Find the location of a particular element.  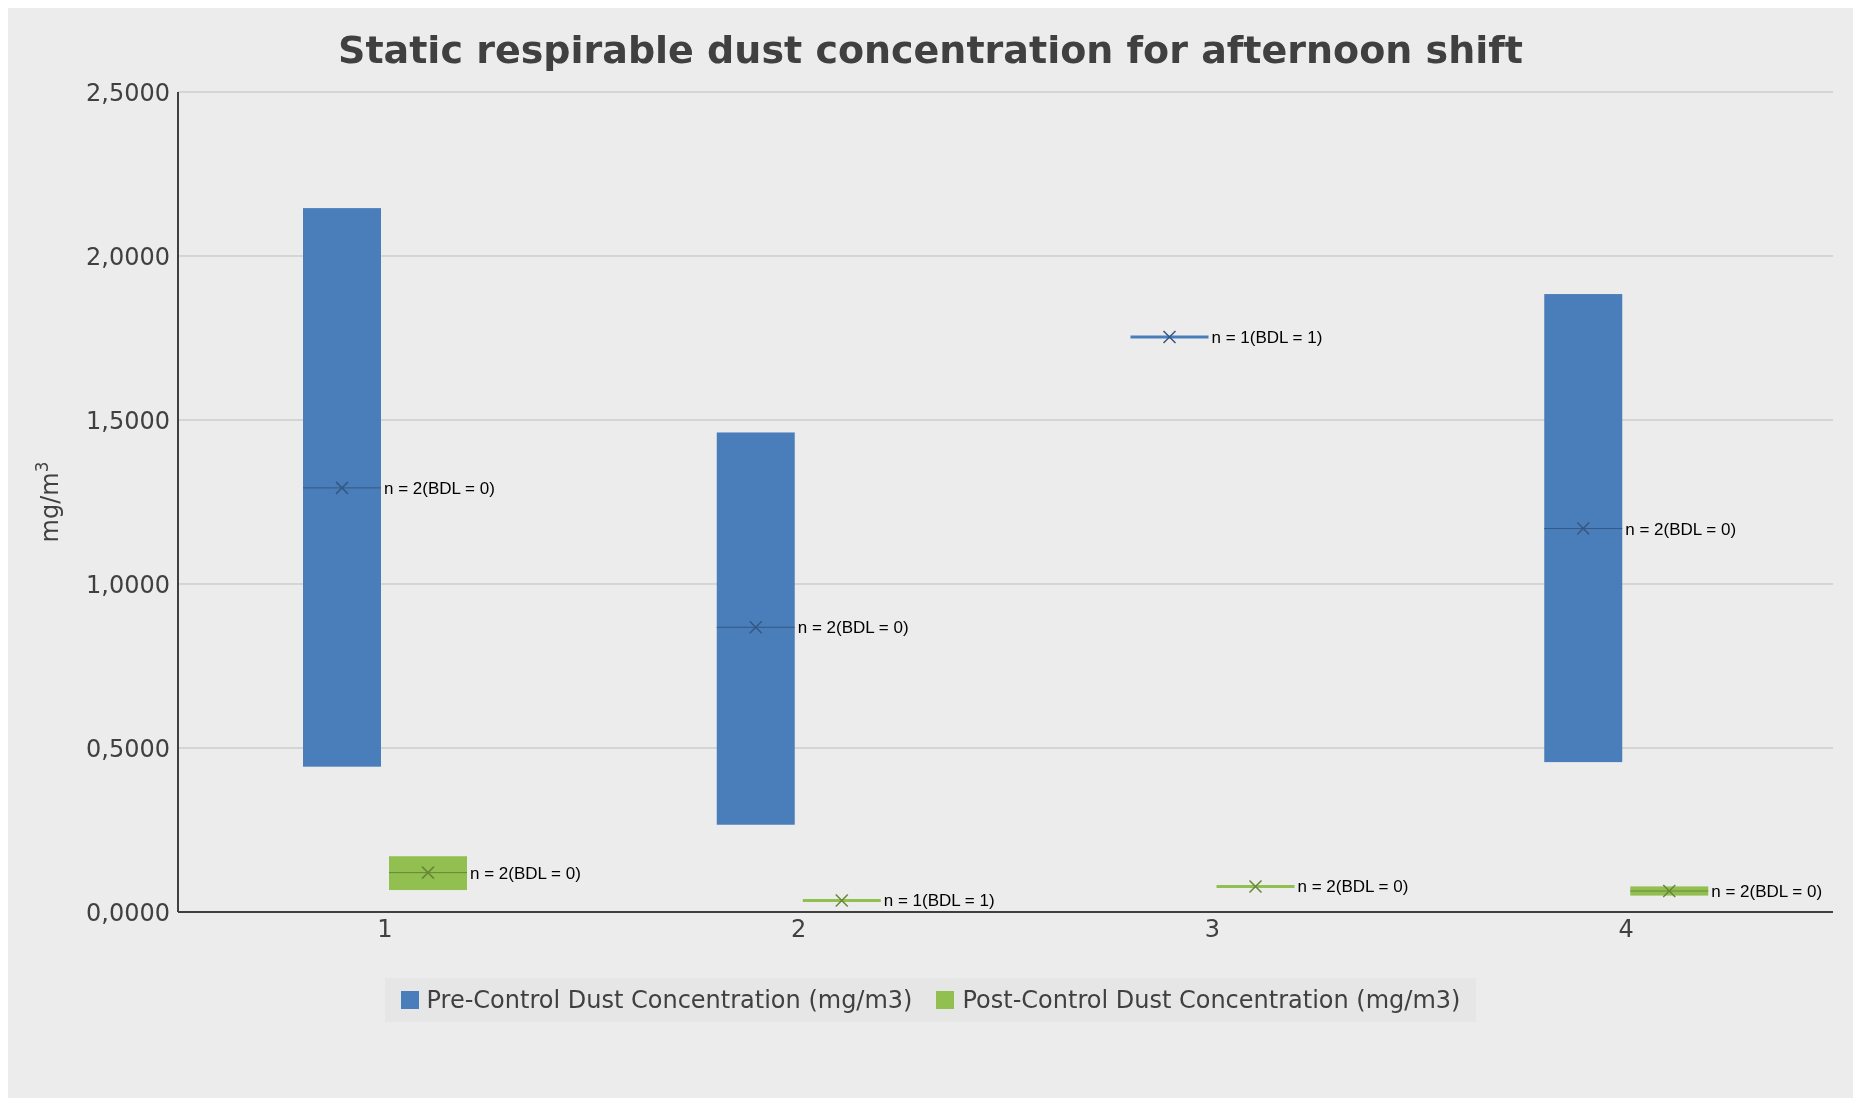

x-tick-label: 2 is located at coordinates (798, 929).